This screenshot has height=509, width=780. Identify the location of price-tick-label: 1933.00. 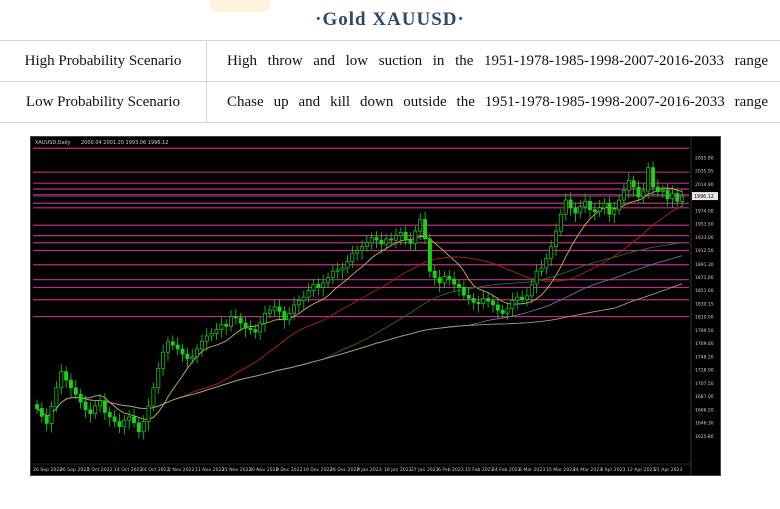
(704, 238).